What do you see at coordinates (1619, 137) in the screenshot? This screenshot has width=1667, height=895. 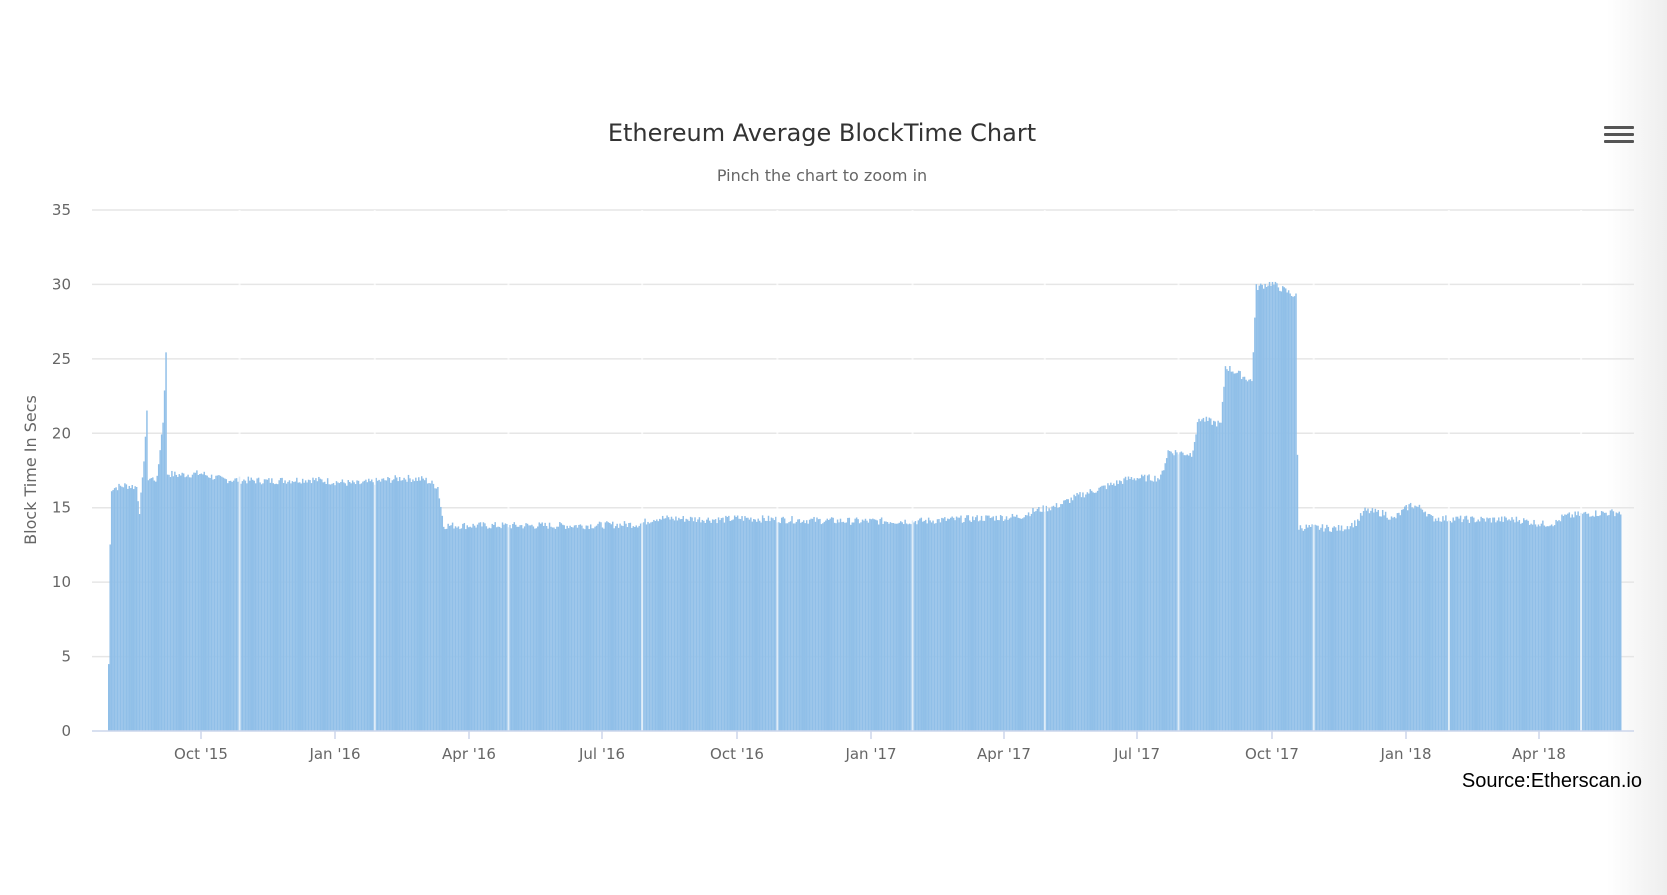 I see `chart-menu-button` at bounding box center [1619, 137].